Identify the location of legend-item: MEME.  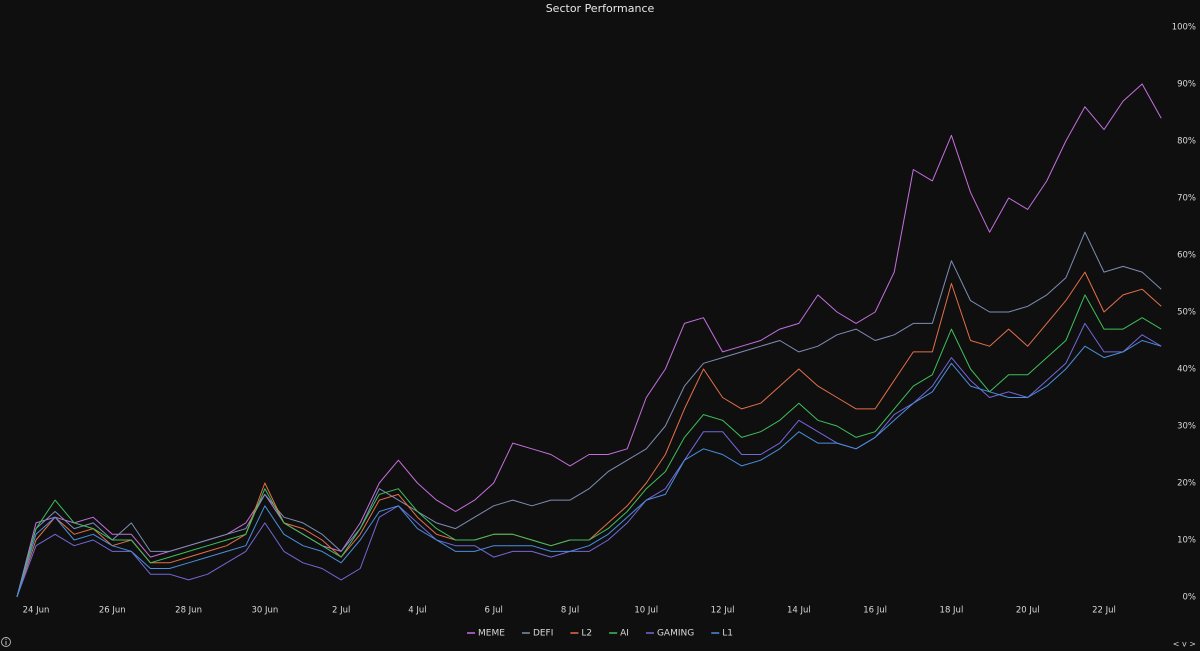
(486, 634).